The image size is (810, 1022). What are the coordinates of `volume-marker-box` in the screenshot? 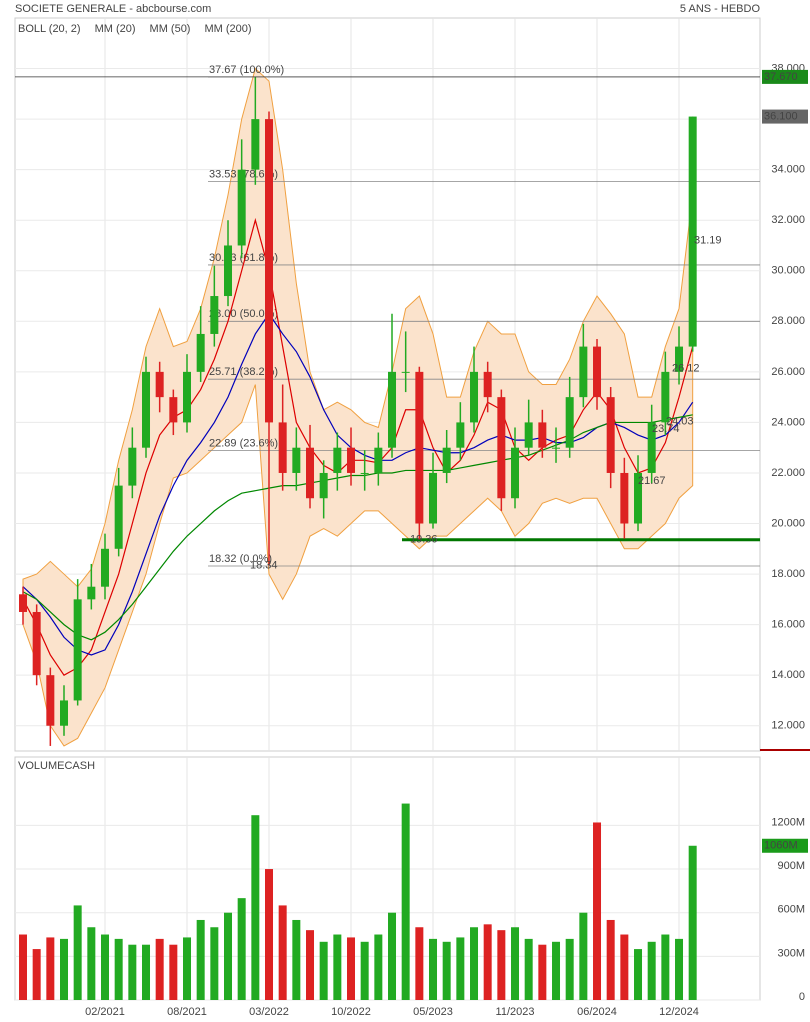 It's located at (785, 845).